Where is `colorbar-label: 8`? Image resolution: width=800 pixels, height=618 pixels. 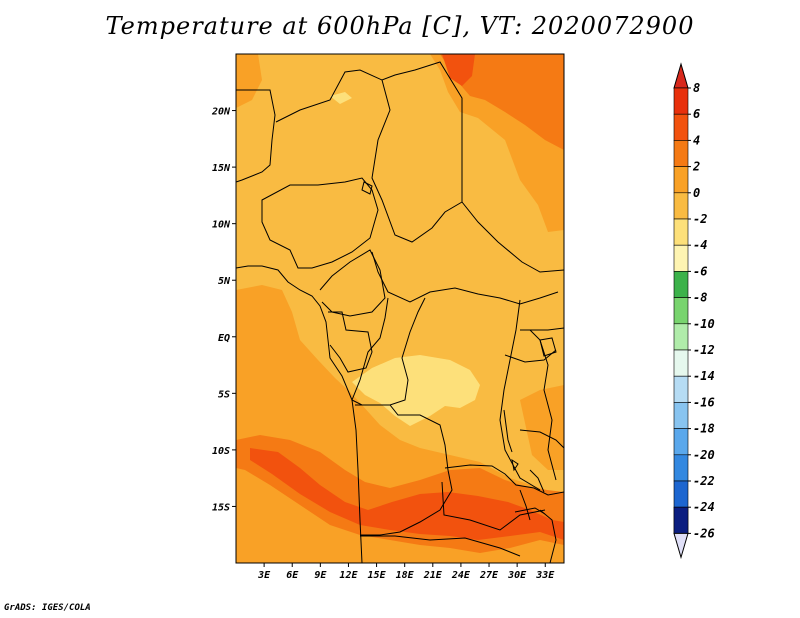
colorbar-label: 8 is located at coordinates (696, 88).